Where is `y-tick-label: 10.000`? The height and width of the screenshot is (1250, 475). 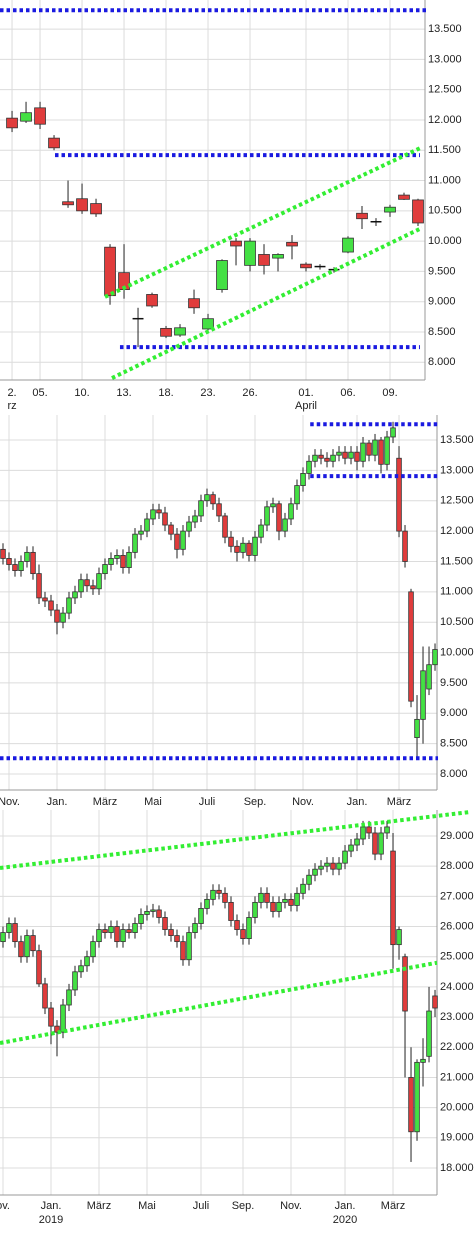 y-tick-label: 10.000 is located at coordinates (445, 241).